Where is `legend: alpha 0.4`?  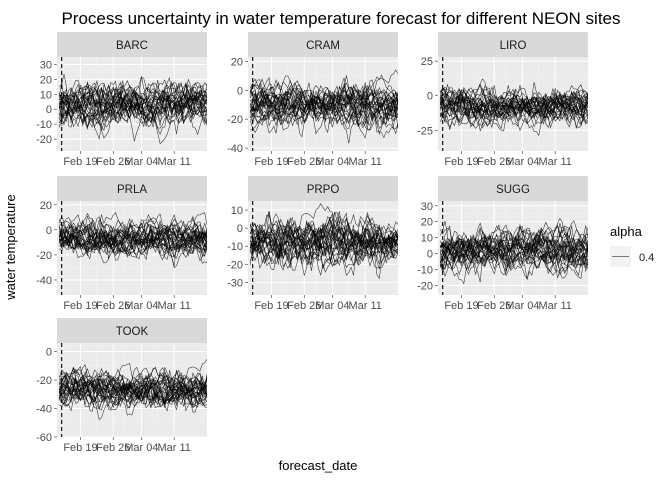
legend: alpha 0.4 is located at coordinates (632, 245).